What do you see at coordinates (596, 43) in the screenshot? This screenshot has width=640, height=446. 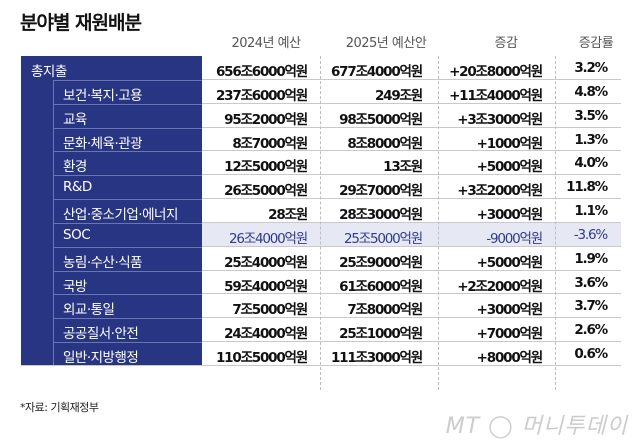 I see `column-header: 증감률` at bounding box center [596, 43].